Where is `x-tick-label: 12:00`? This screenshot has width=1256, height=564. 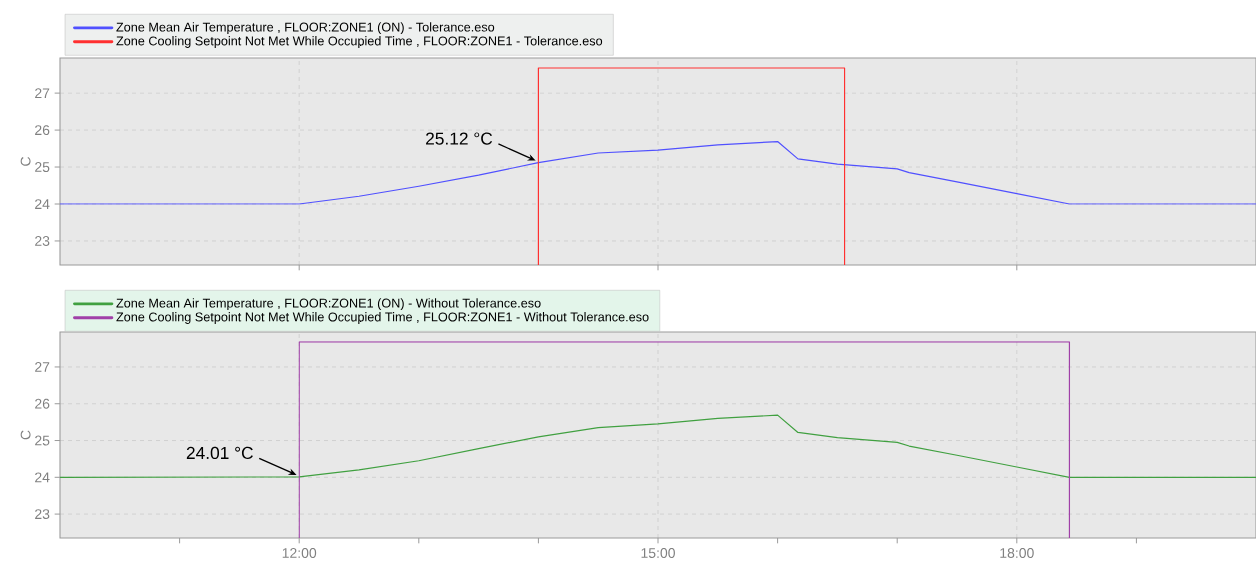 x-tick-label: 12:00 is located at coordinates (299, 553).